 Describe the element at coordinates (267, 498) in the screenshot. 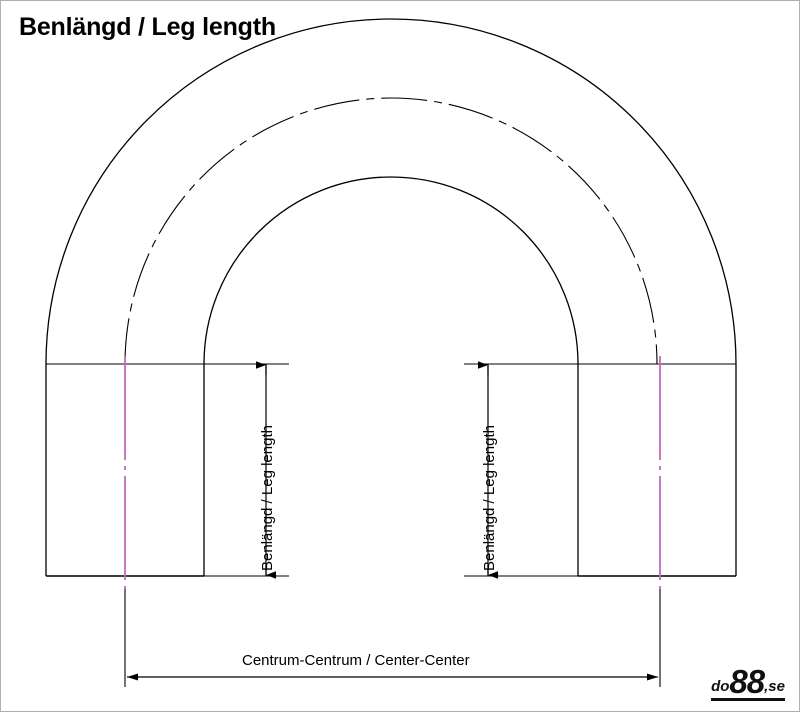

I see `left-leg-dimension-label: Benlängd / Leg length` at that location.